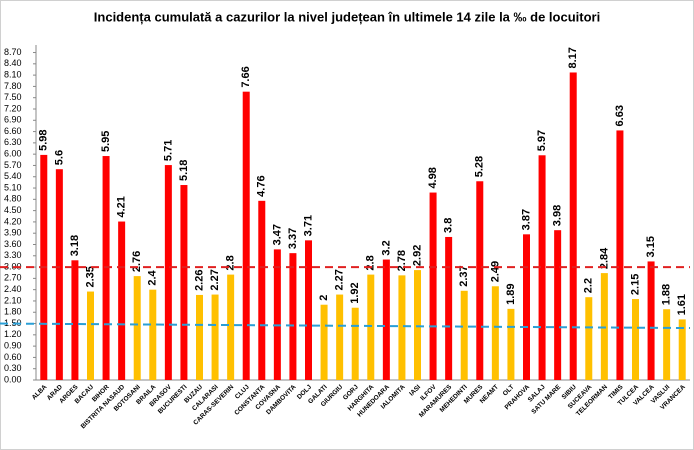 The width and height of the screenshot is (694, 450). Describe the element at coordinates (635, 284) in the screenshot. I see `data-label: 2.15` at that location.